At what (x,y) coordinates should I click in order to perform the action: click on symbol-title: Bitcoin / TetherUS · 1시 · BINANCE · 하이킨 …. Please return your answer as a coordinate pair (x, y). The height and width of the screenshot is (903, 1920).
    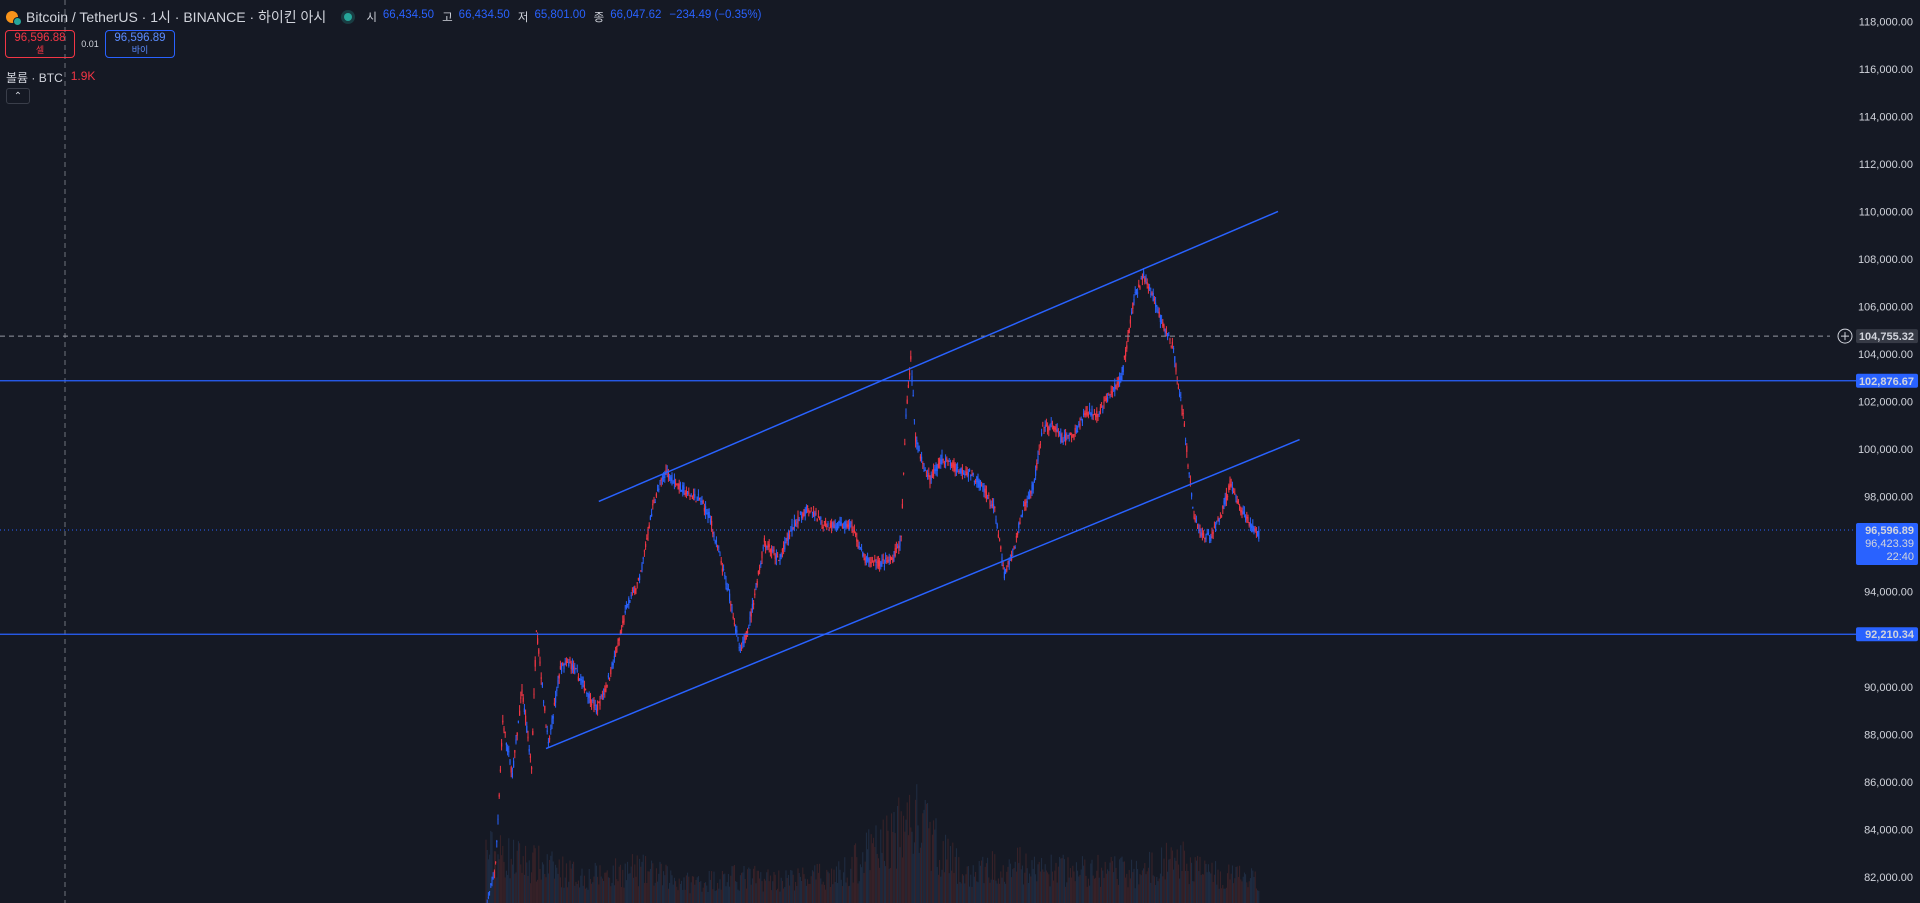
    Looking at the image, I should click on (176, 17).